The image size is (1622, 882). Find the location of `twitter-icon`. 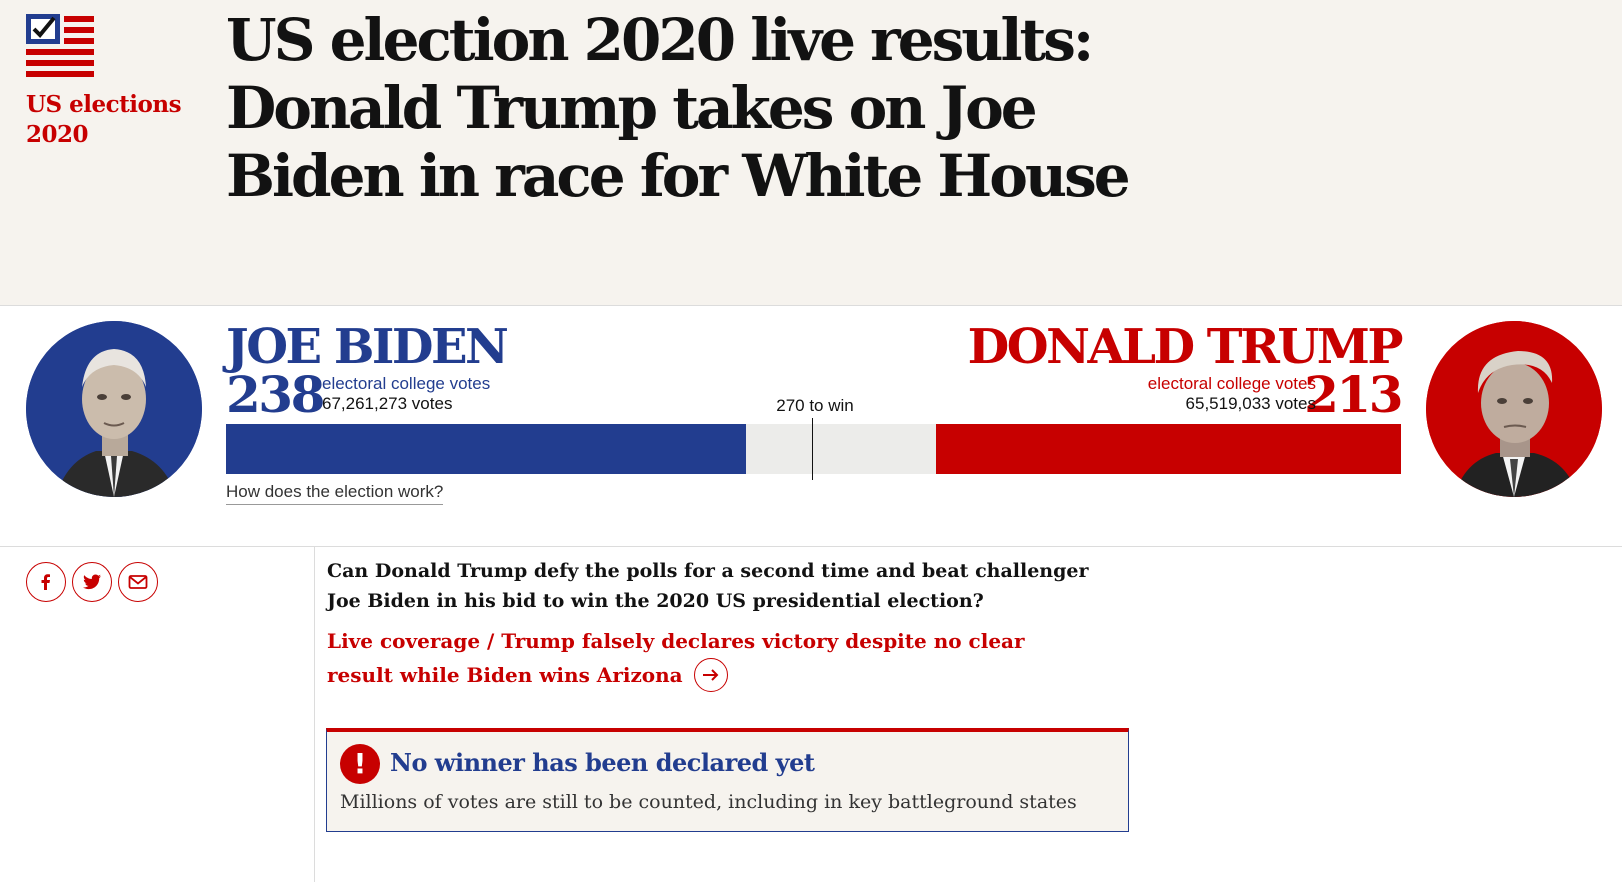

twitter-icon is located at coordinates (92, 582).